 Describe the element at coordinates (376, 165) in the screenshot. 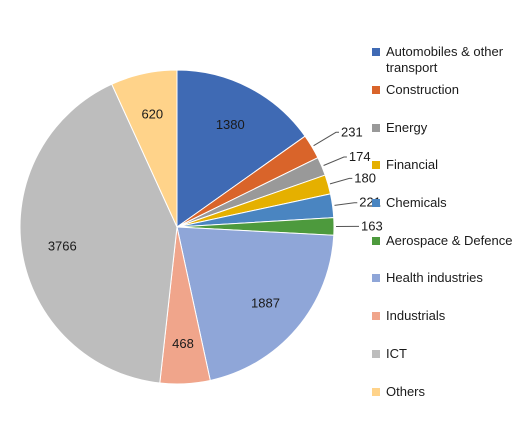

I see `legend-swatch-financial` at that location.